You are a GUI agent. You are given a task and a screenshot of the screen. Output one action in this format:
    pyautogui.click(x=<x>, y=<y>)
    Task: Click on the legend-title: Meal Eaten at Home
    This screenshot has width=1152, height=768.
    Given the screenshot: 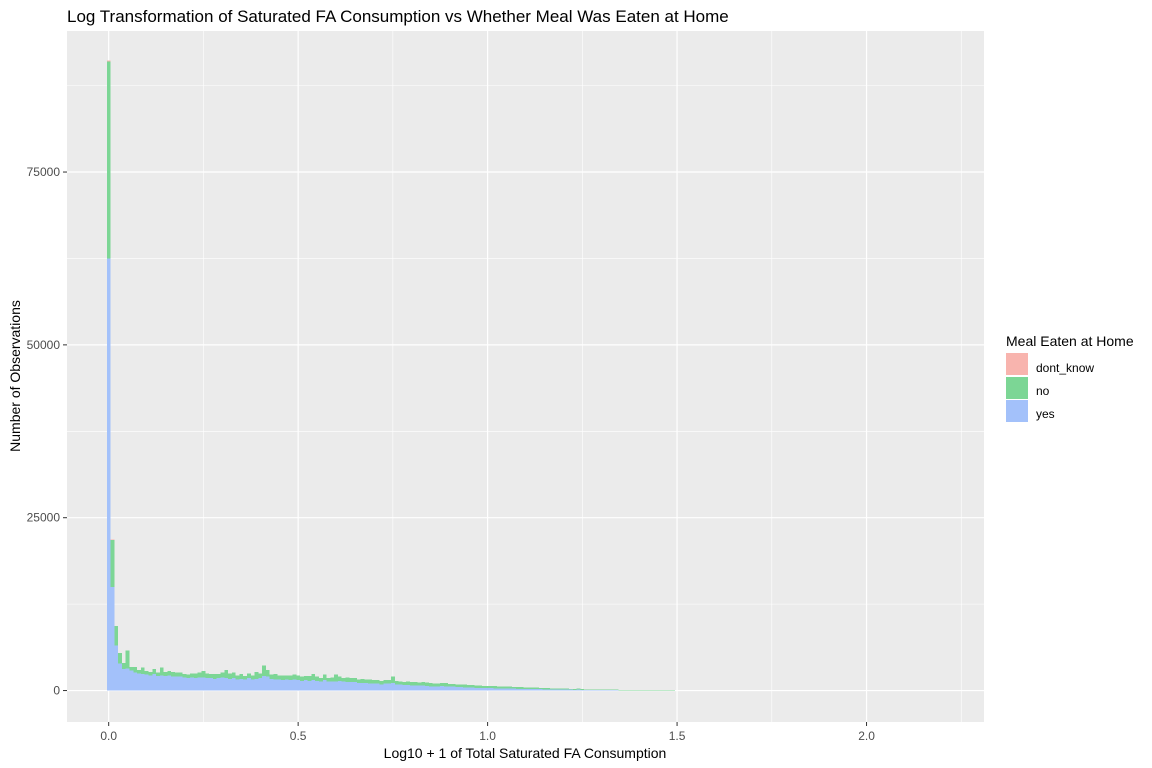 What is the action you would take?
    pyautogui.click(x=1070, y=341)
    